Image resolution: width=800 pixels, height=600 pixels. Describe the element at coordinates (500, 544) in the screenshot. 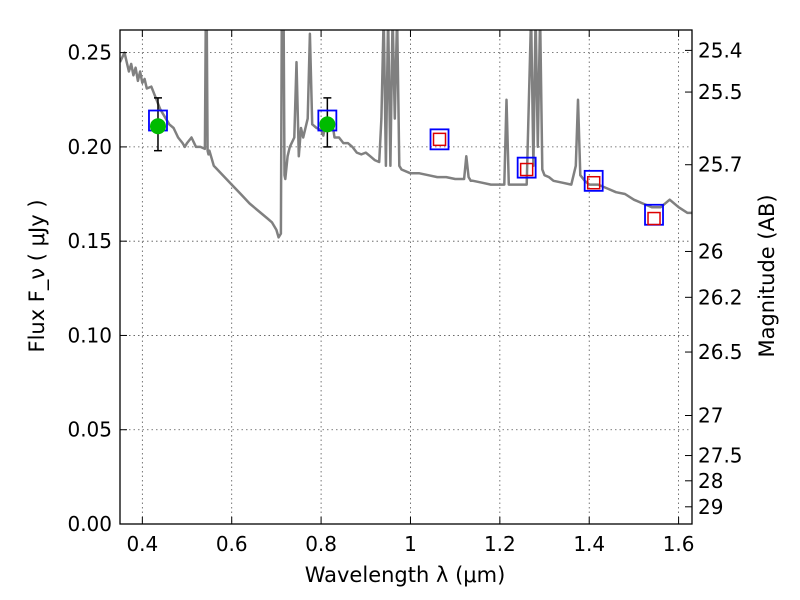

I see `x-tick-label: 1.2` at that location.